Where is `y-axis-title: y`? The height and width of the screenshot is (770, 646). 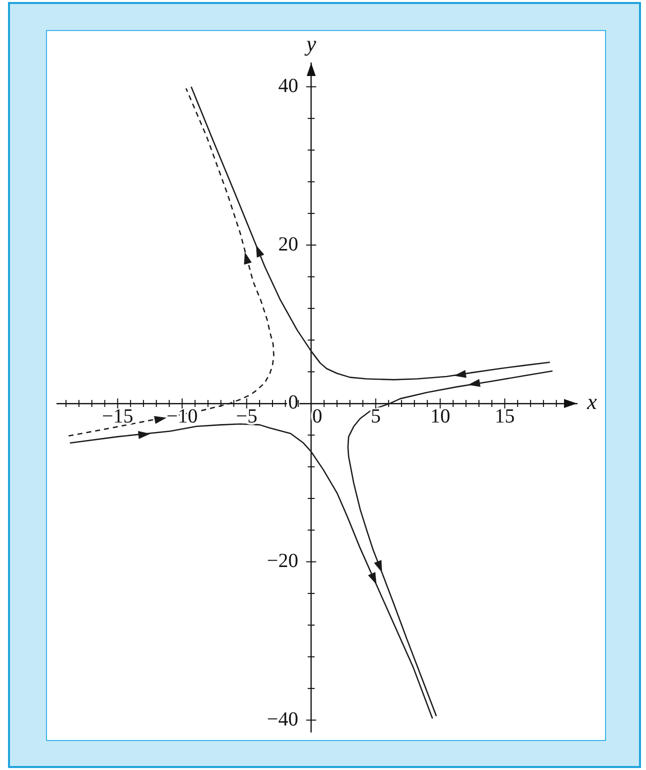 y-axis-title: y is located at coordinates (310, 43).